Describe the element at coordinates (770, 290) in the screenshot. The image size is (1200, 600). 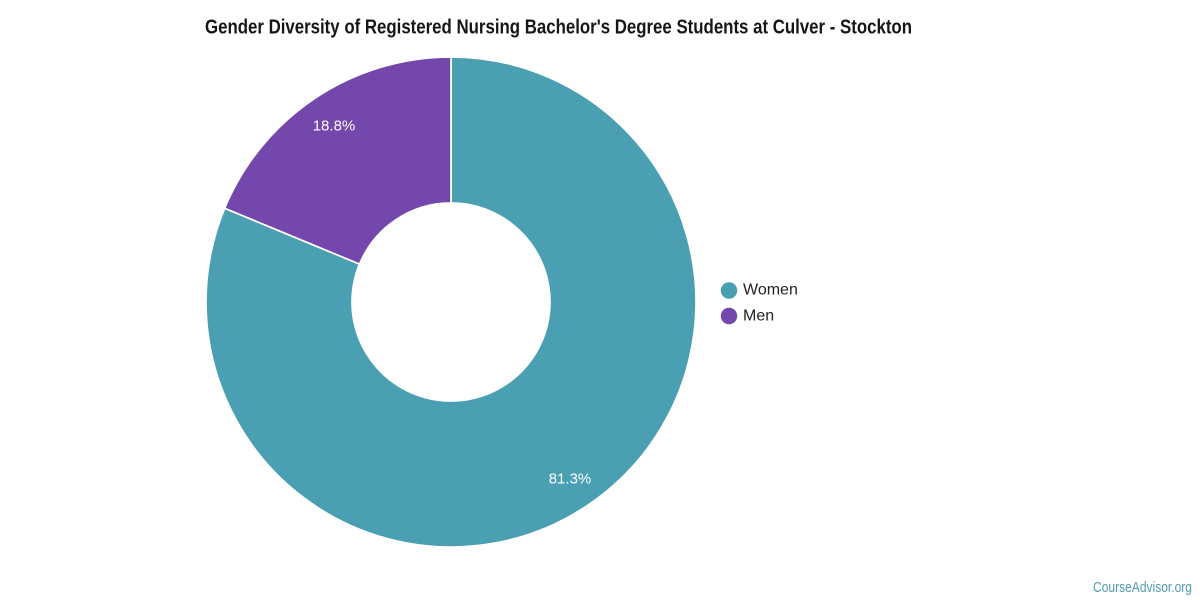
I see `svg-text: Women` at that location.